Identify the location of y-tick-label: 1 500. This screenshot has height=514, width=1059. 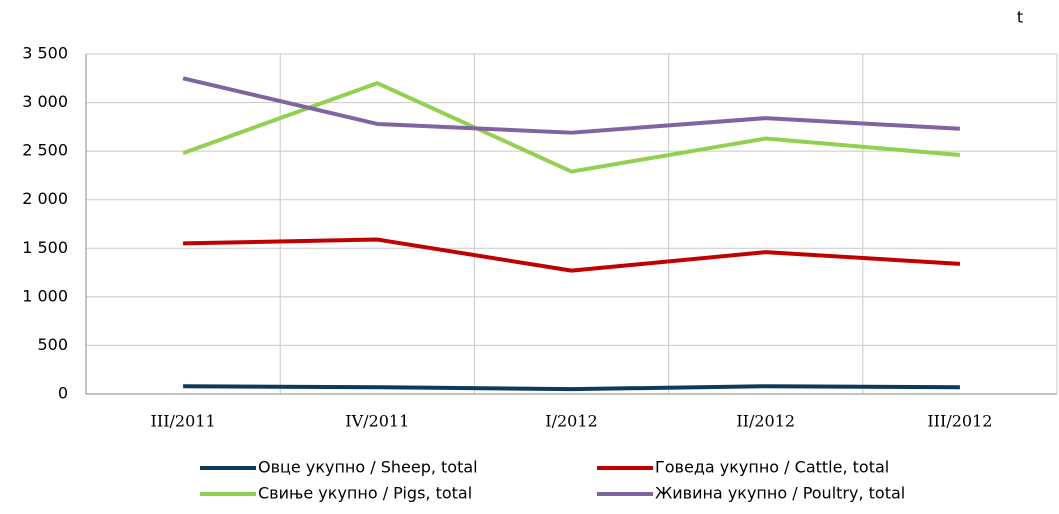
(45, 247).